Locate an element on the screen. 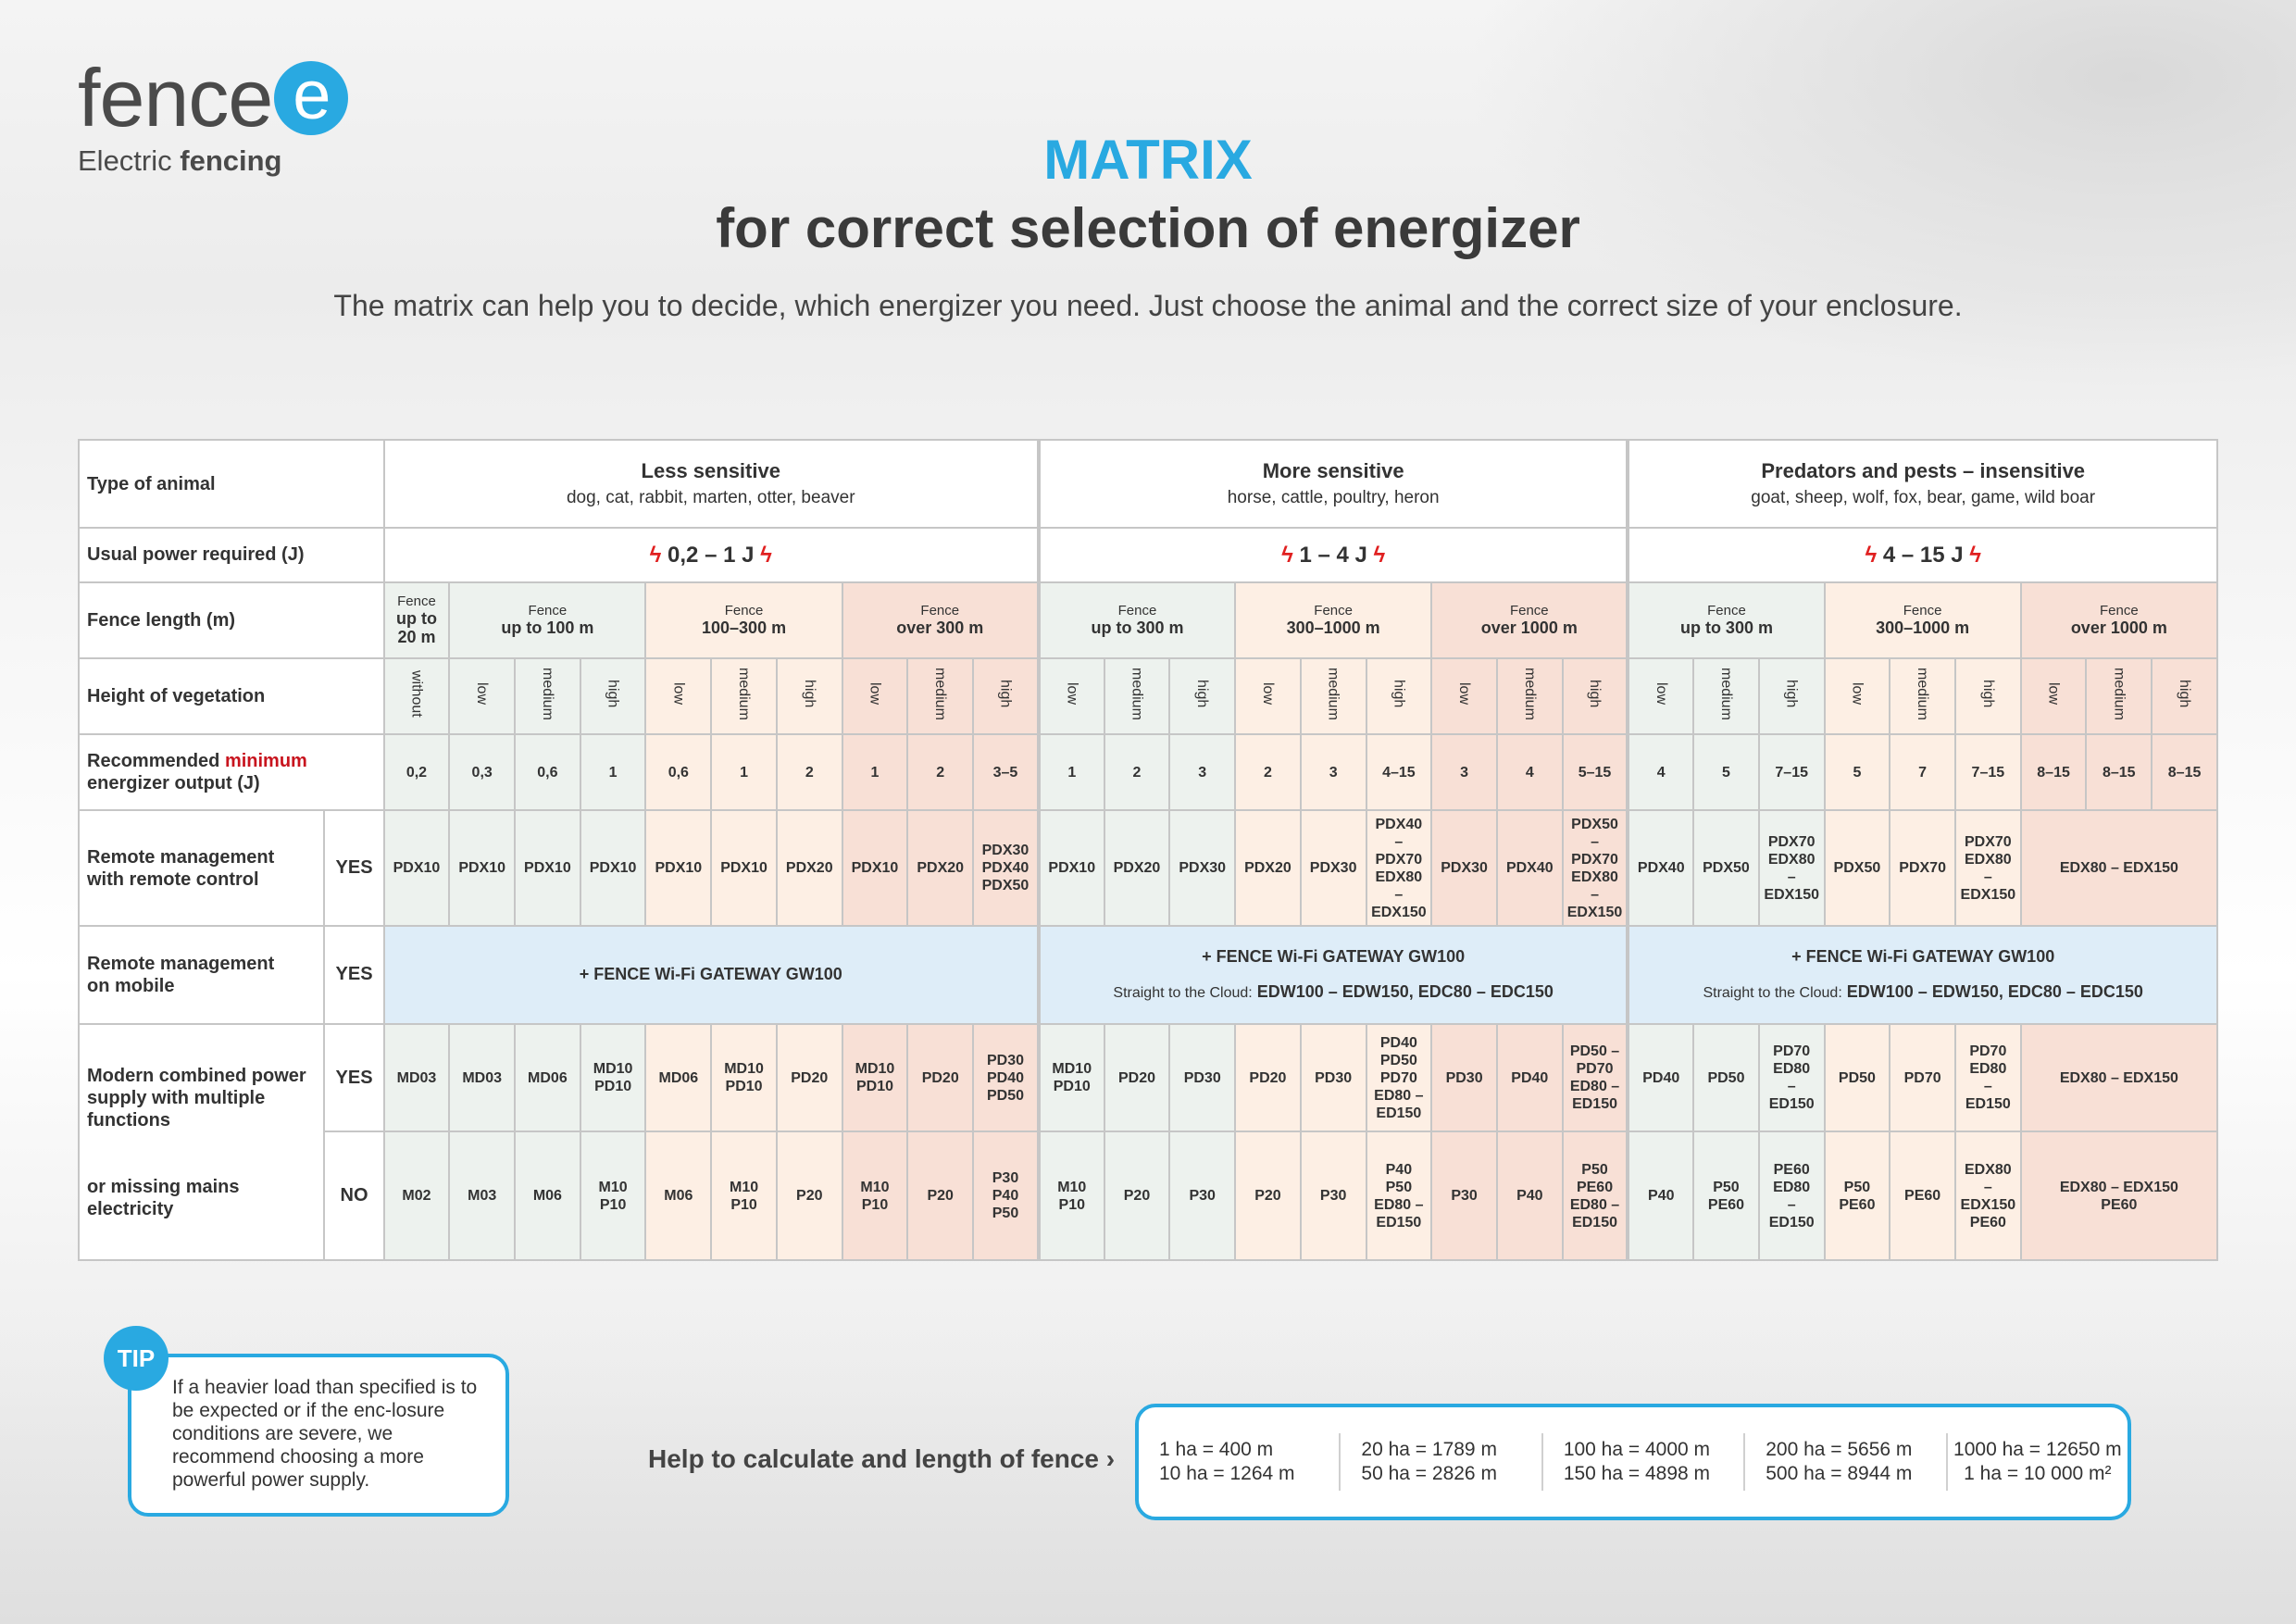 This screenshot has height=1624, width=2296. remote-control-model-cell: PDX30 is located at coordinates (1464, 868).